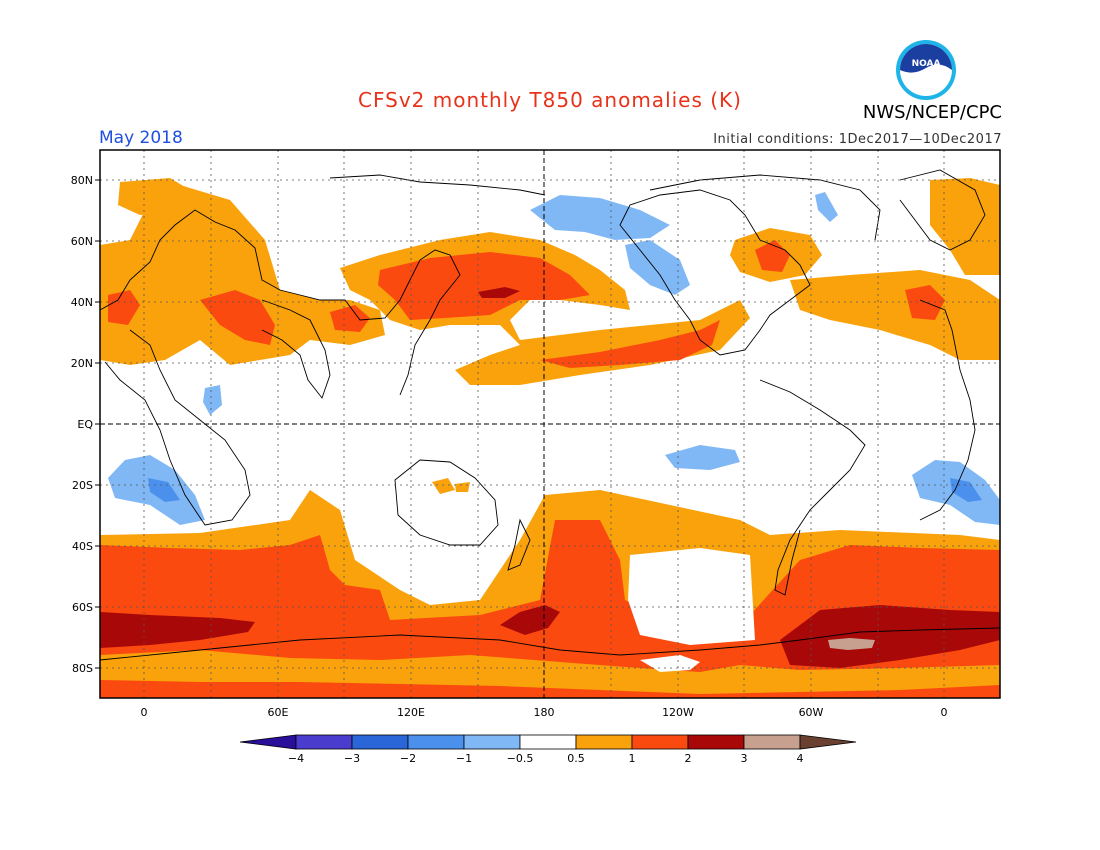 This screenshot has width=1100, height=850. What do you see at coordinates (484, 286) in the screenshot?
I see `npac-red` at bounding box center [484, 286].